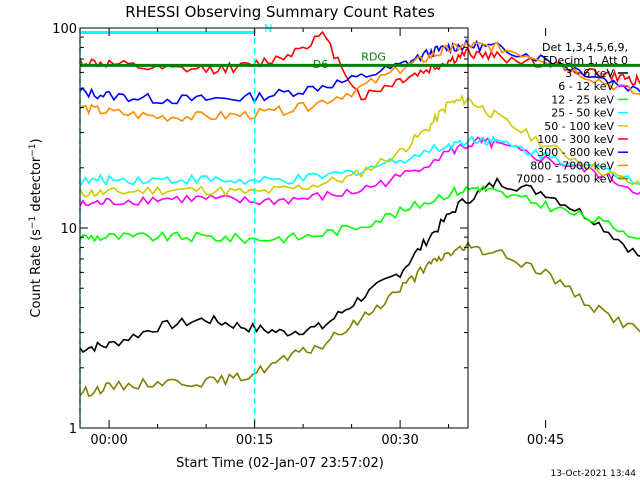  What do you see at coordinates (320, 64) in the screenshot?
I see `annotation-d6: D6` at bounding box center [320, 64].